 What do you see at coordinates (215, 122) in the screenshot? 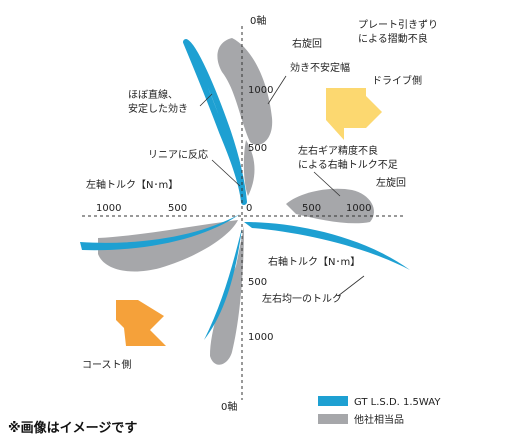
I see `gt-upper-curve` at bounding box center [215, 122].